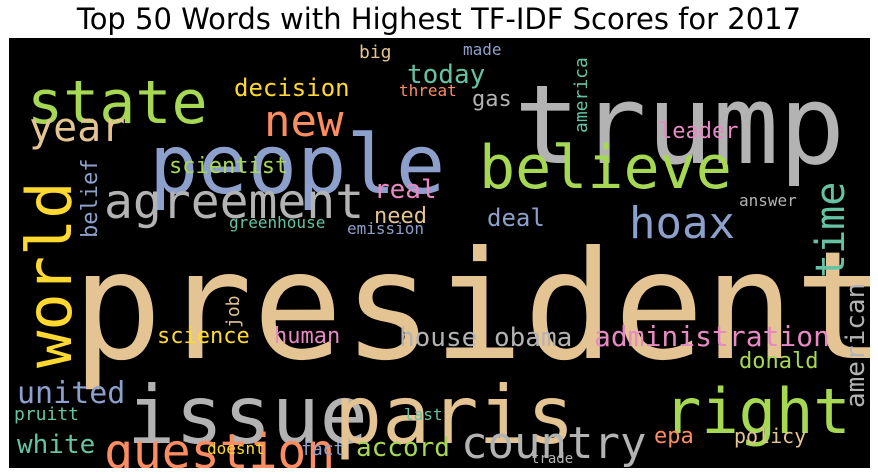 This screenshot has width=878, height=474. What do you see at coordinates (71, 393) in the screenshot?
I see `word-united: united` at bounding box center [71, 393].